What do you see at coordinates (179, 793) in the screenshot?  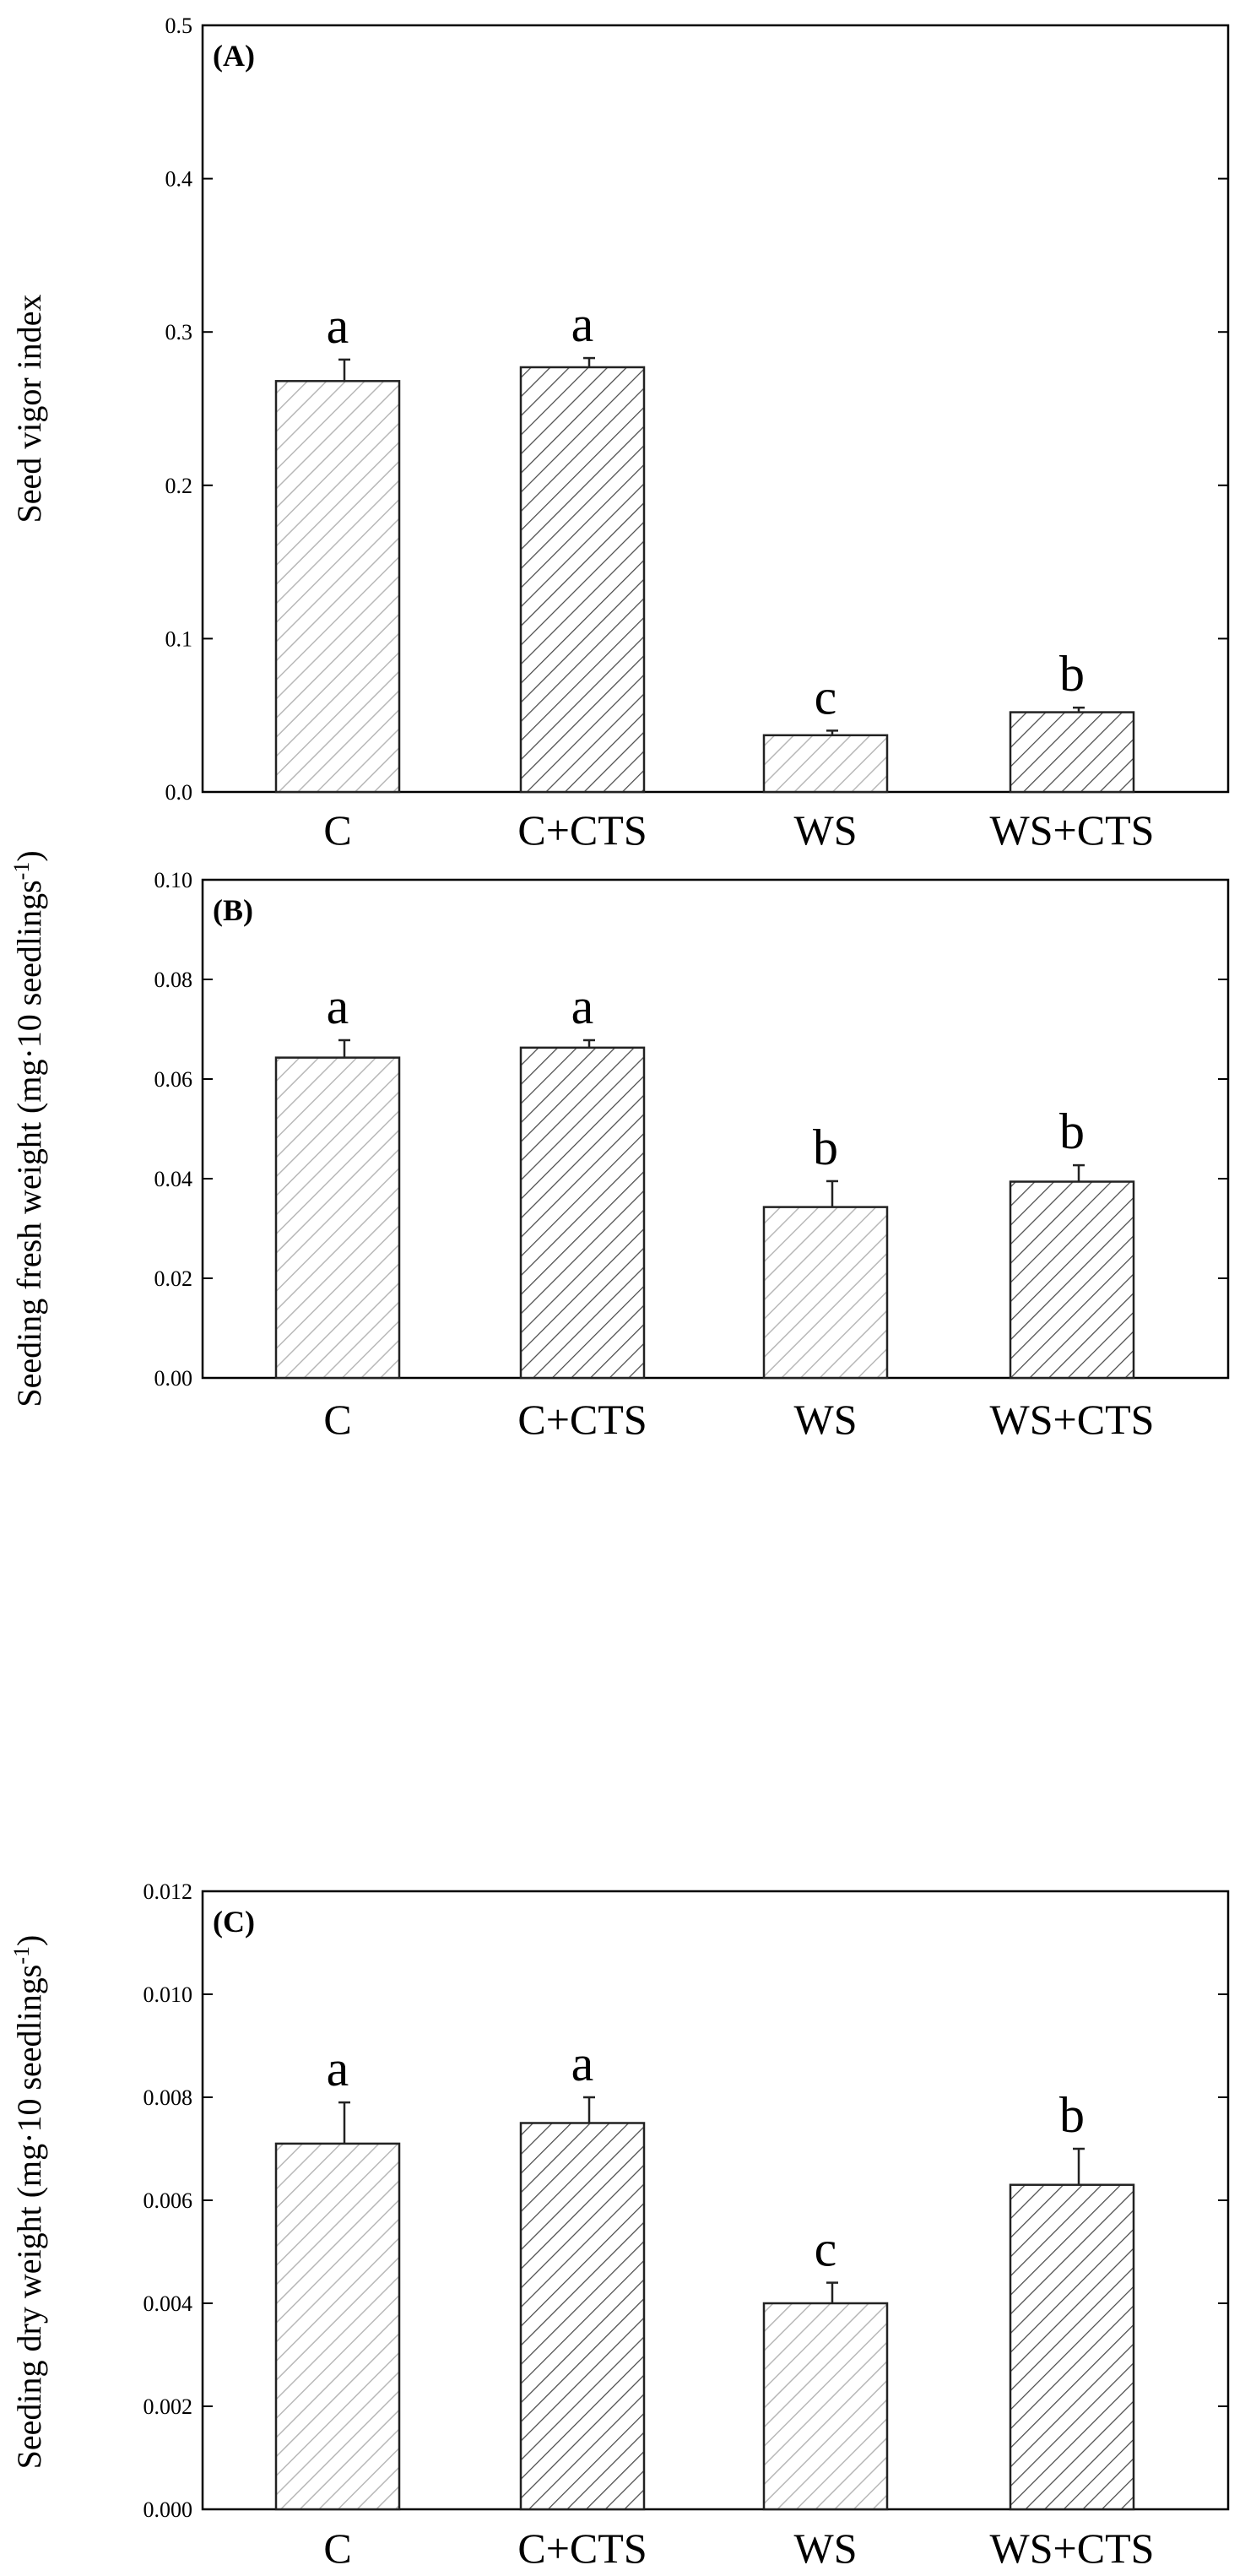 I see `y-tick-label: 0.0` at bounding box center [179, 793].